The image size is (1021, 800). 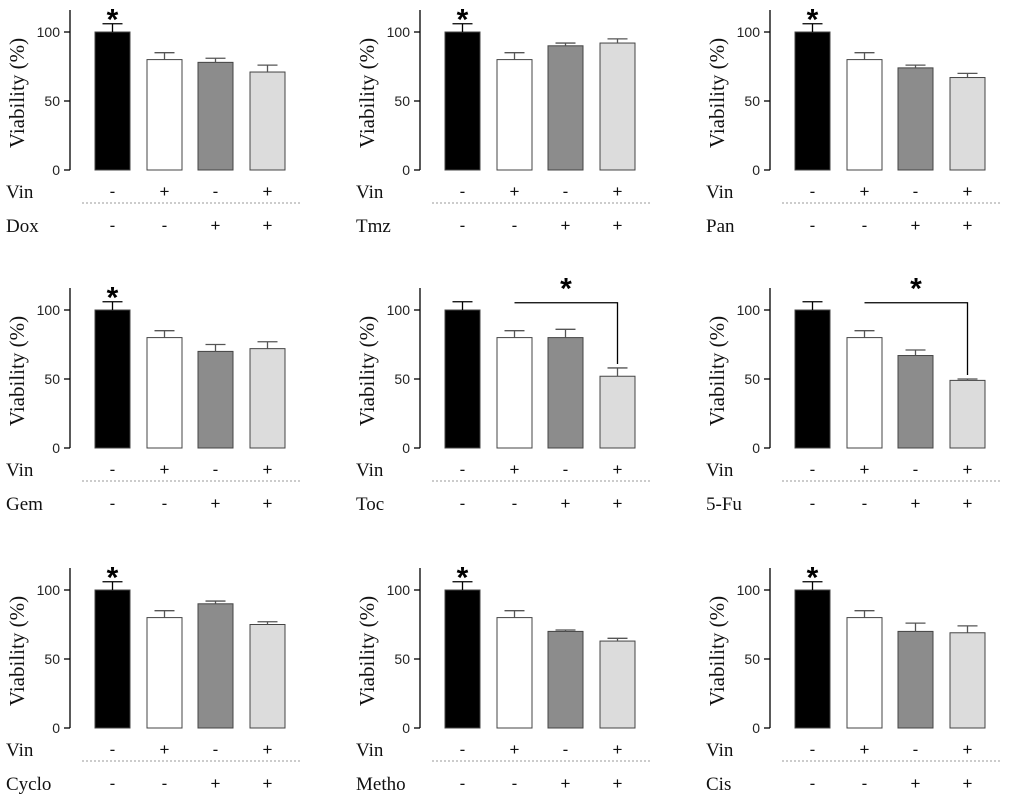 I want to click on chart-panel: Viability (%) 0 50 100 * Vin - + - + Cis - - + +, so click(x=853, y=678).